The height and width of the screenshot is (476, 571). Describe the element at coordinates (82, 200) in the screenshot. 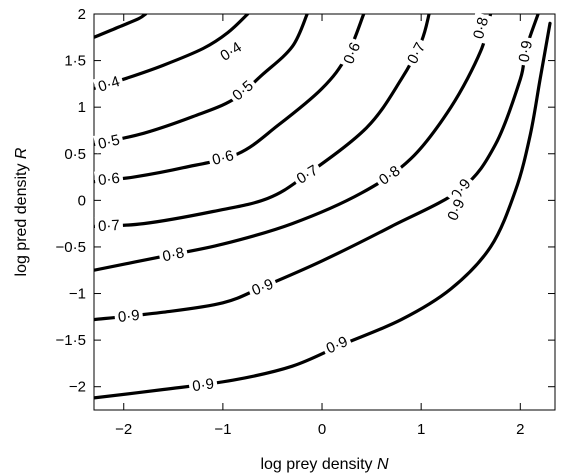

I see `y-tick-label: 0` at that location.